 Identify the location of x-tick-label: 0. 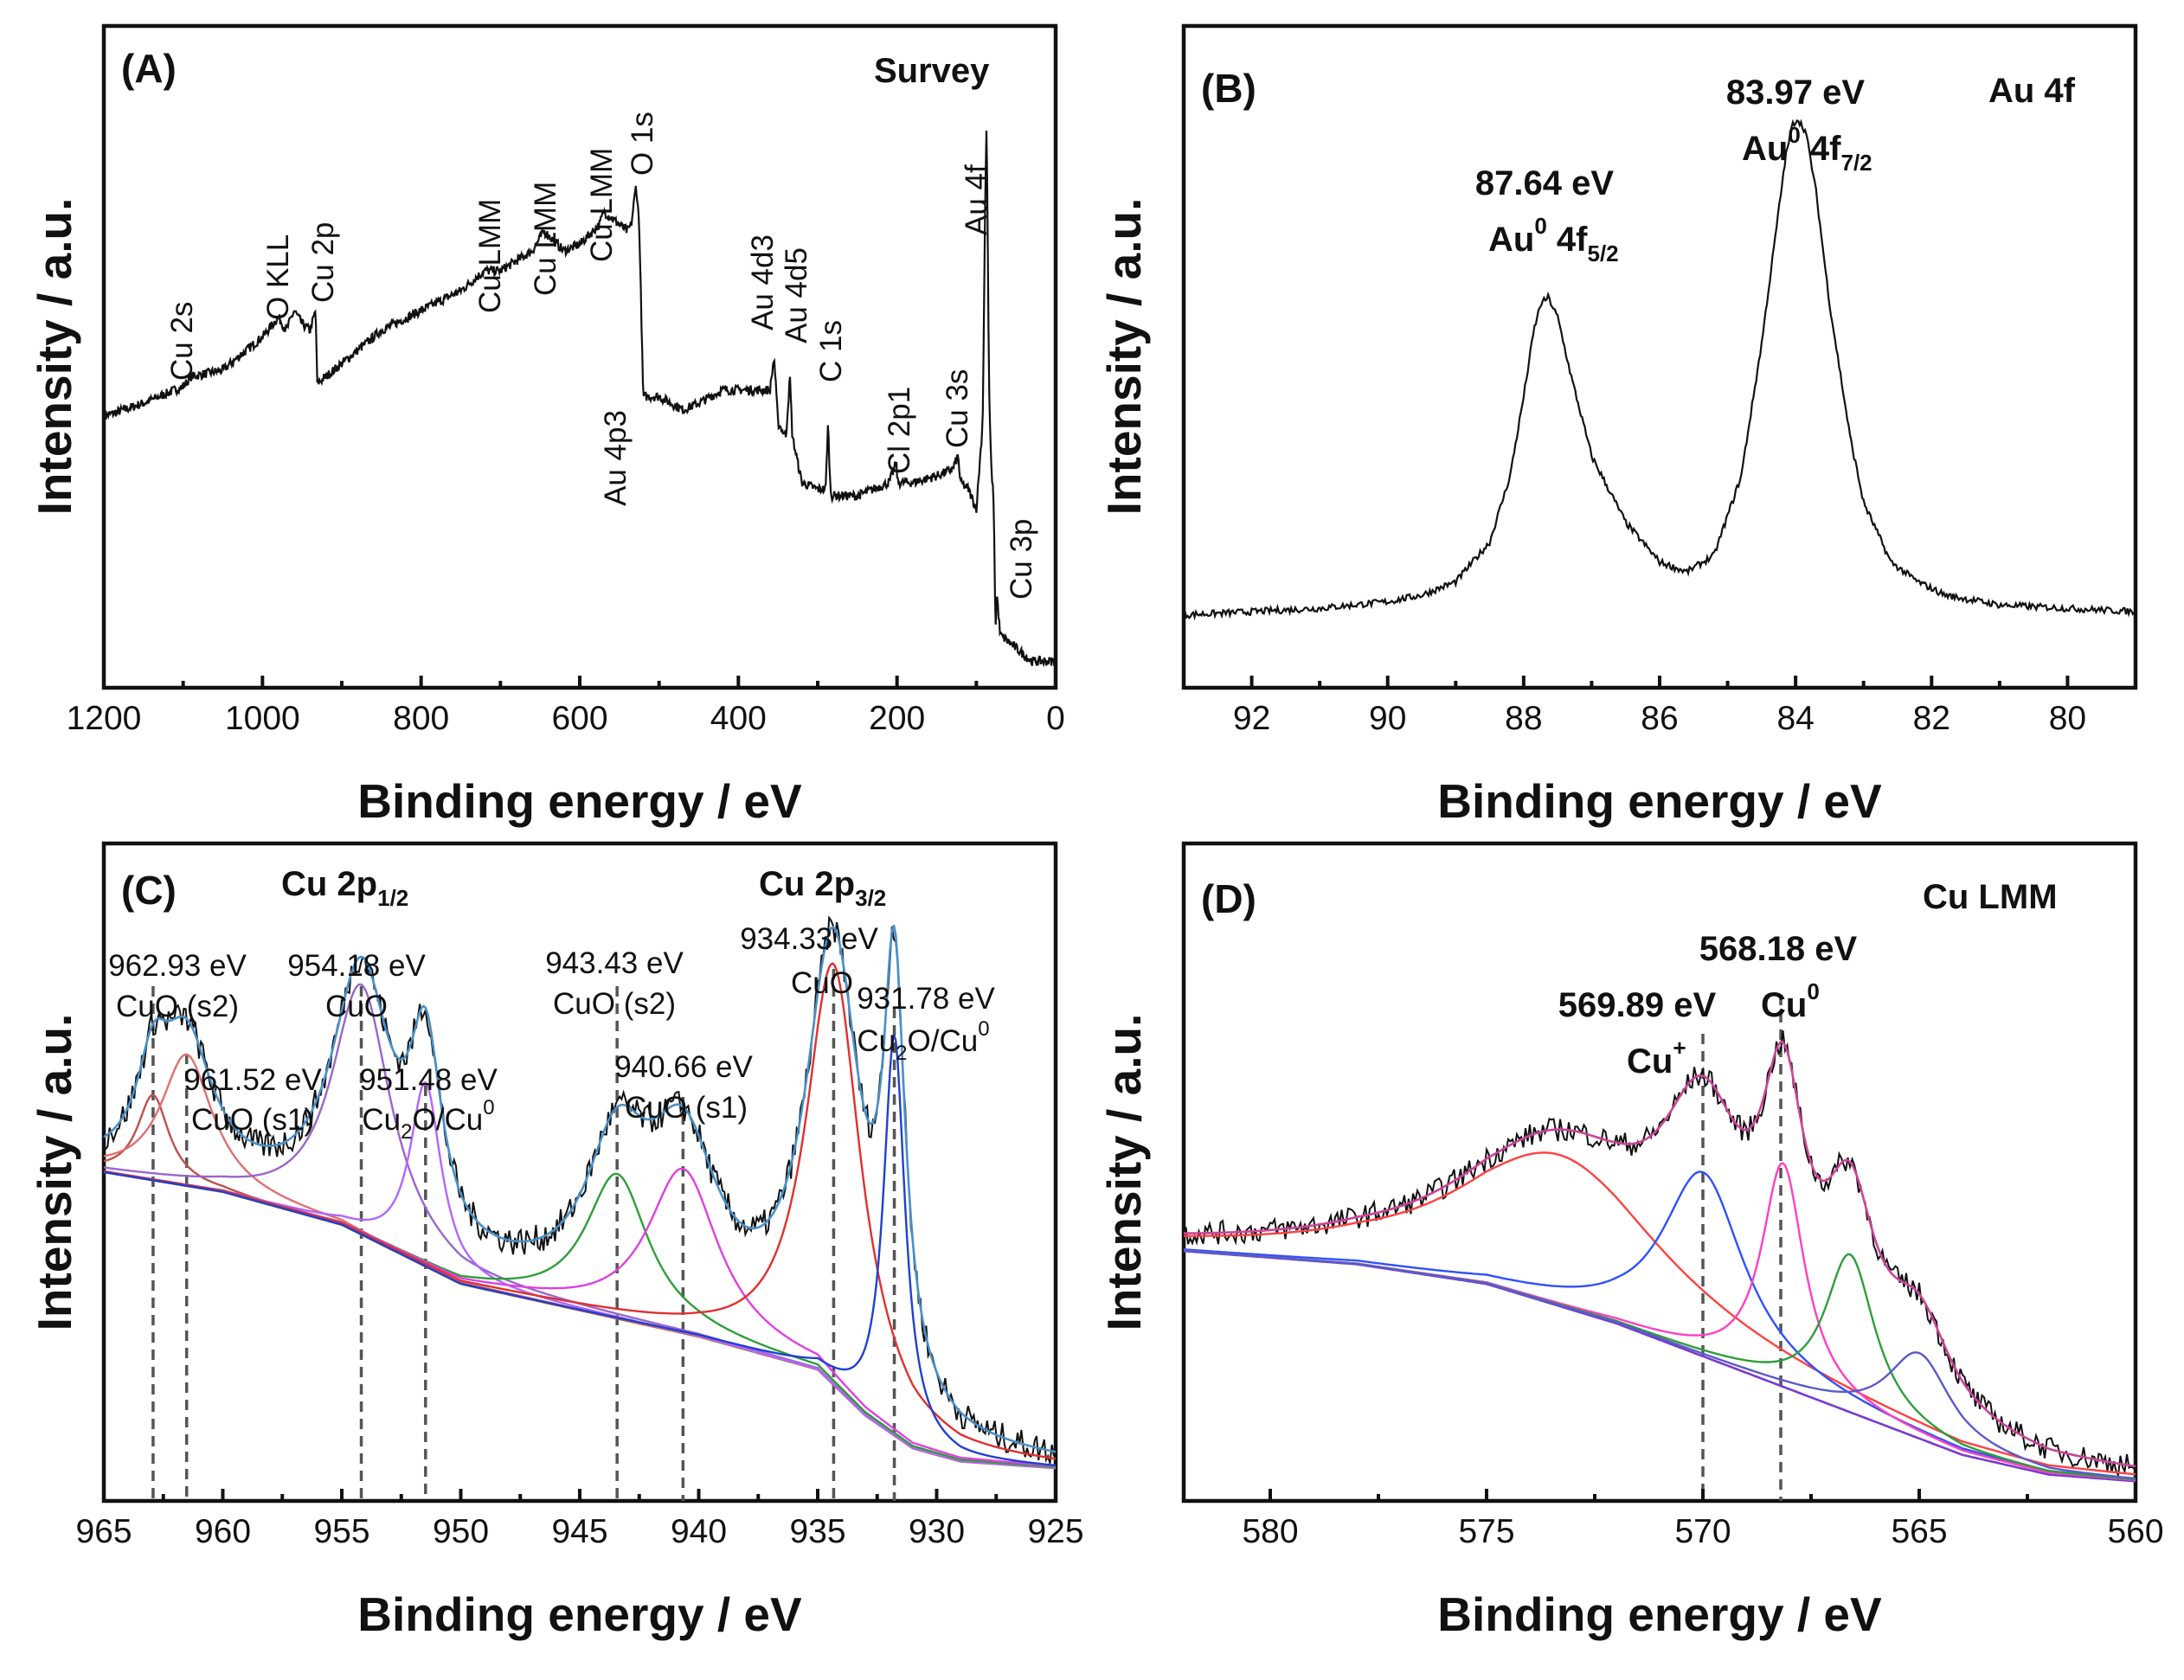
(1055, 718).